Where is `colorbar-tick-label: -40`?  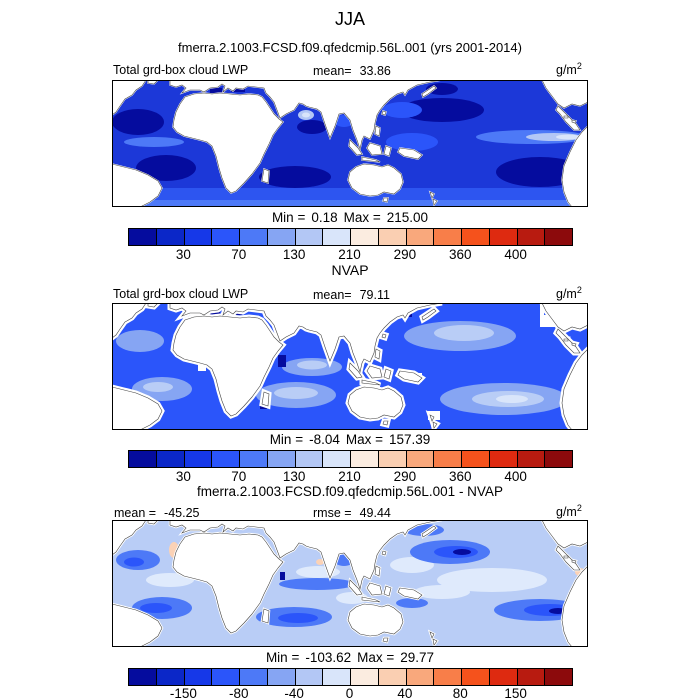
colorbar-tick-label: -40 is located at coordinates (294, 693).